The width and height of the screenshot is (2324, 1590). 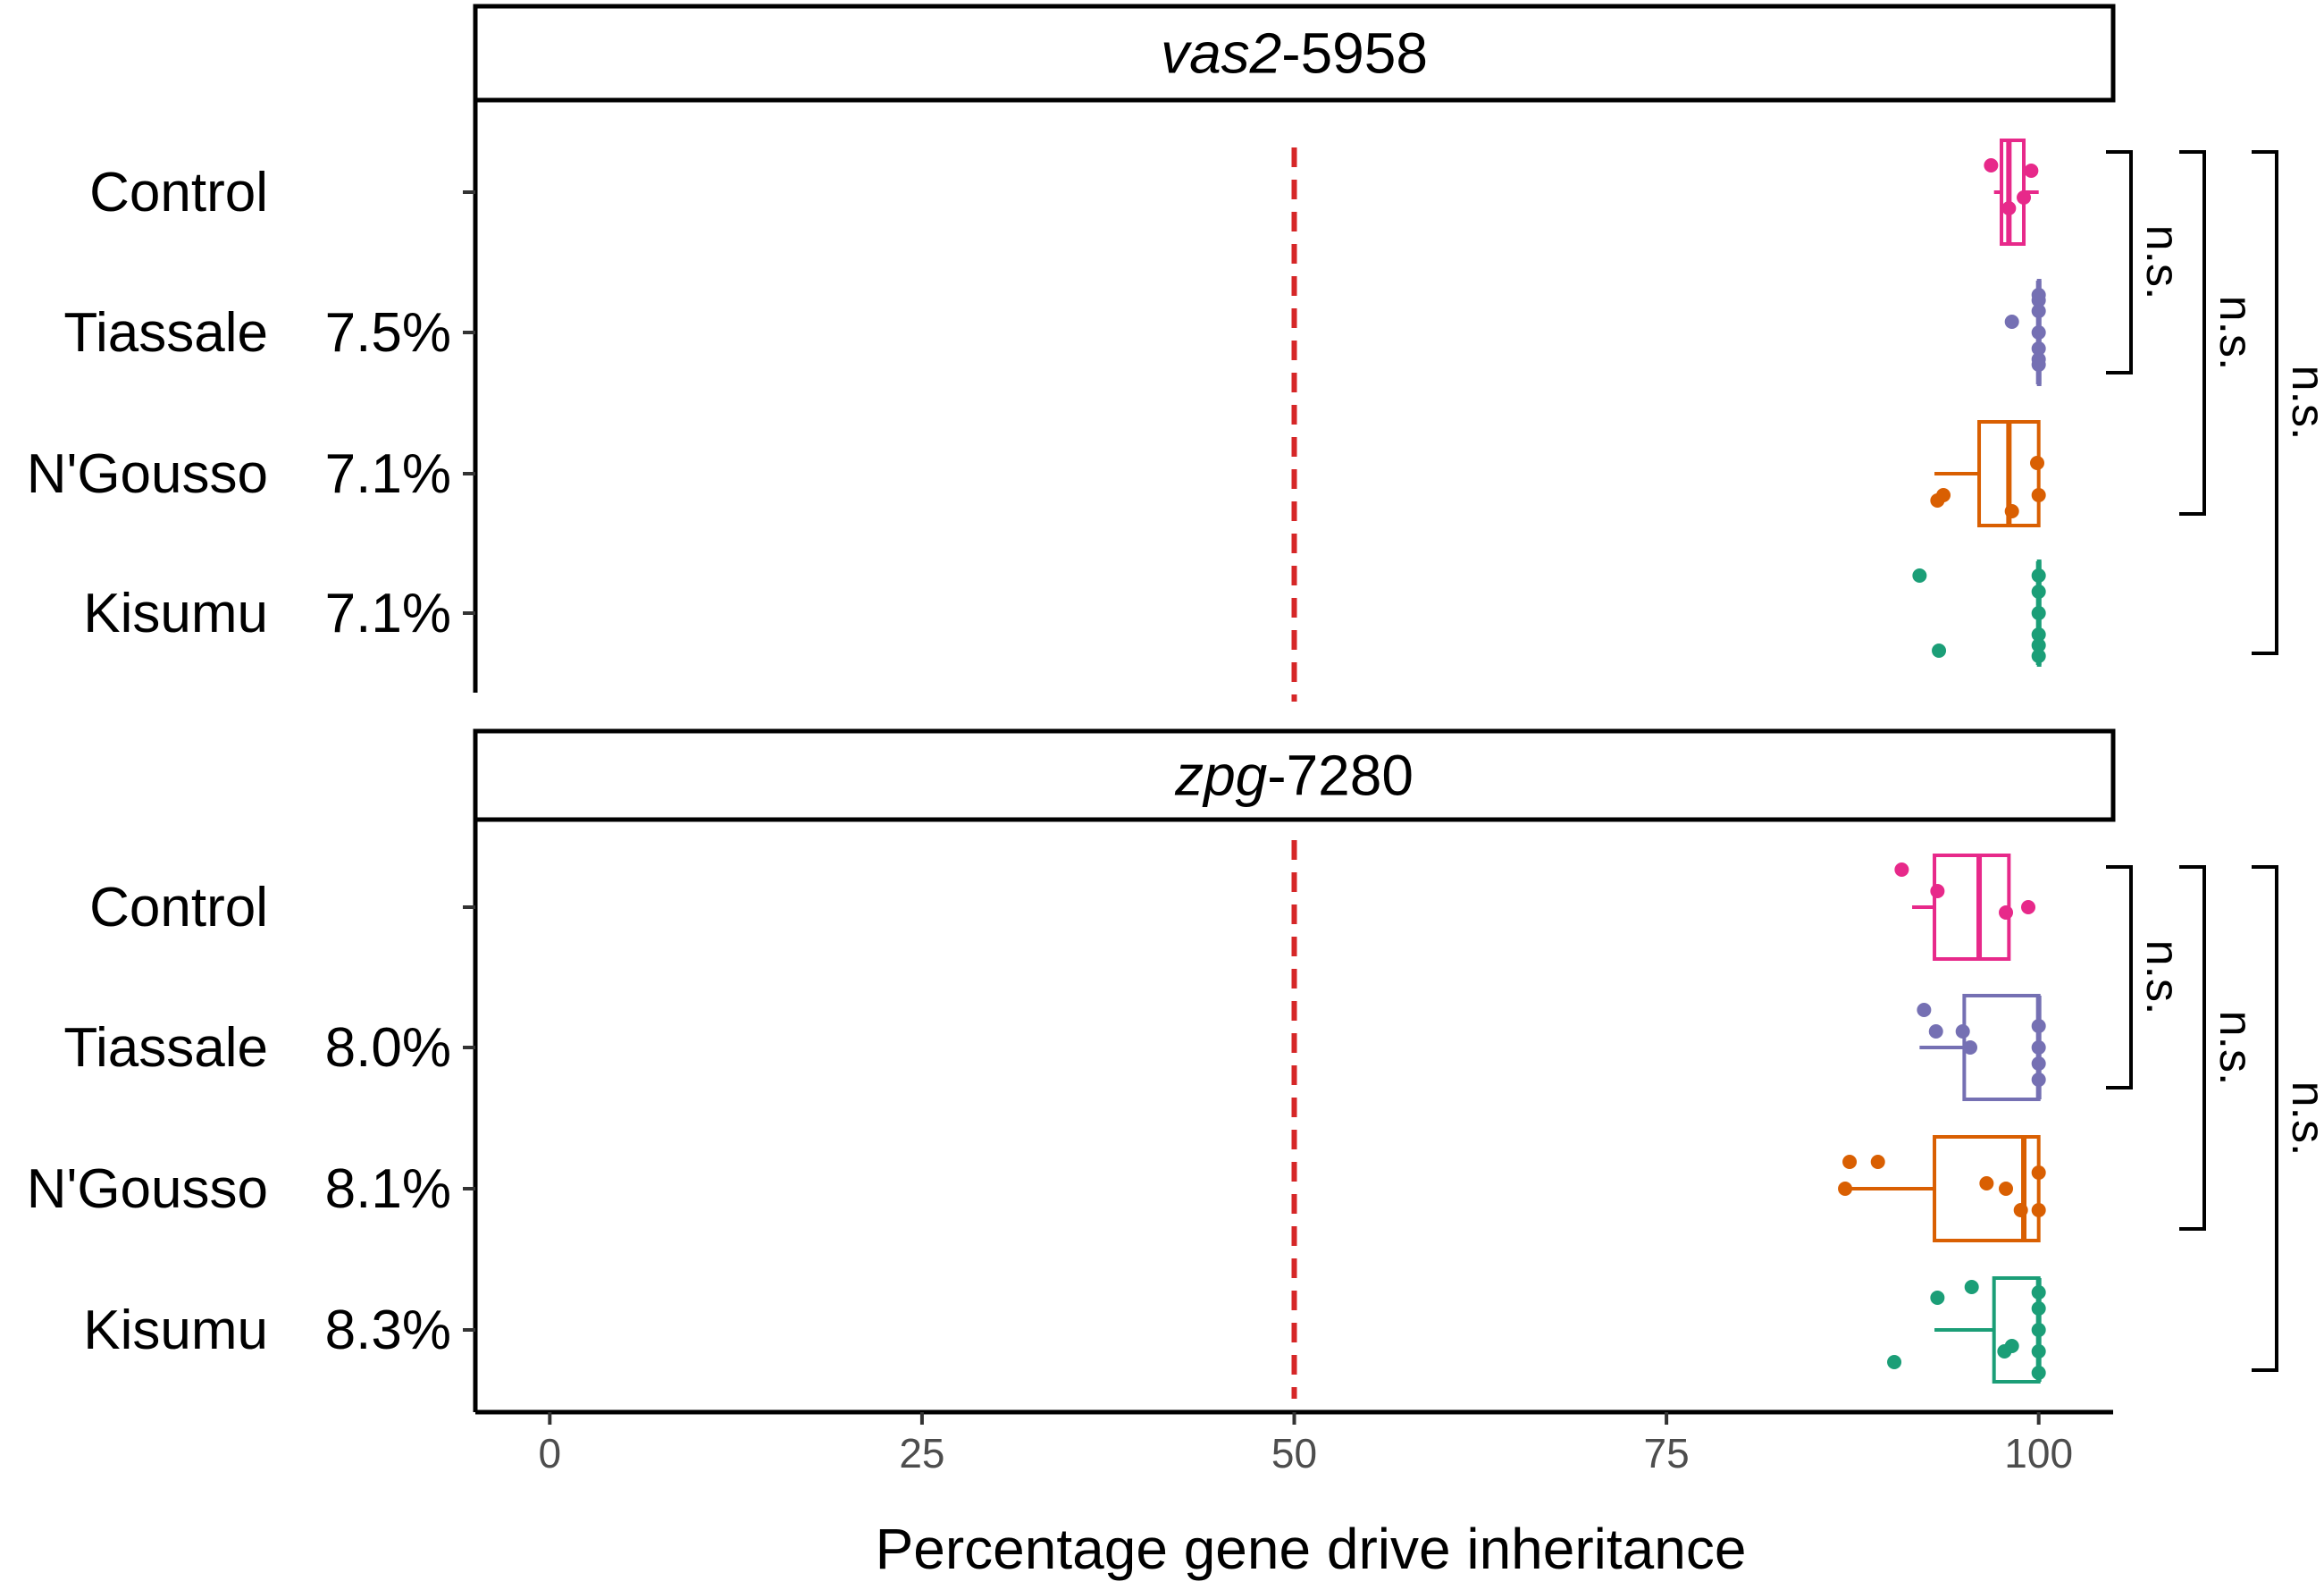 I want to click on category-label: Tiassale, so click(x=165, y=333).